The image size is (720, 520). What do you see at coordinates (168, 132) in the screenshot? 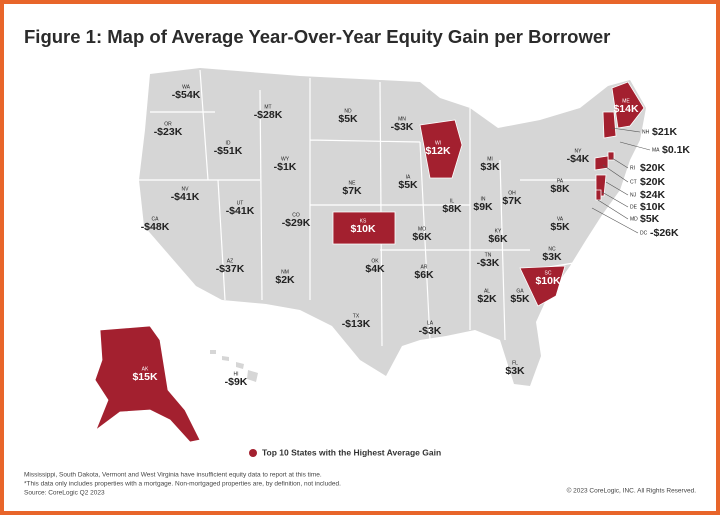
I see `state-value: -$23K` at bounding box center [168, 132].